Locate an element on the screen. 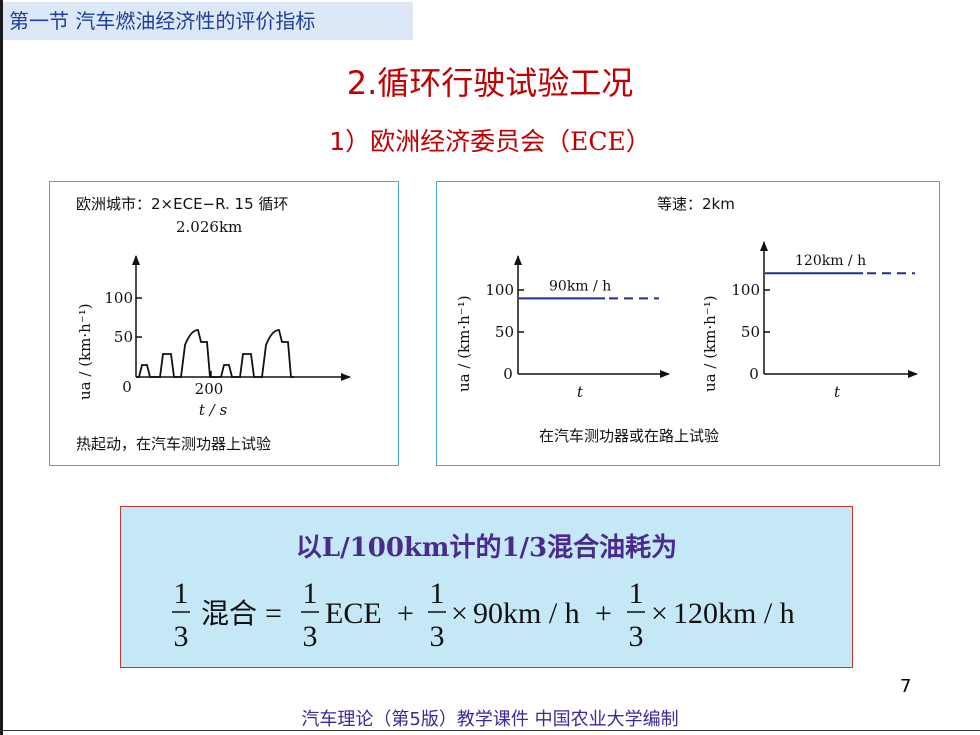 The width and height of the screenshot is (980, 735). ece-x-axis-label: t / s is located at coordinates (213, 410).